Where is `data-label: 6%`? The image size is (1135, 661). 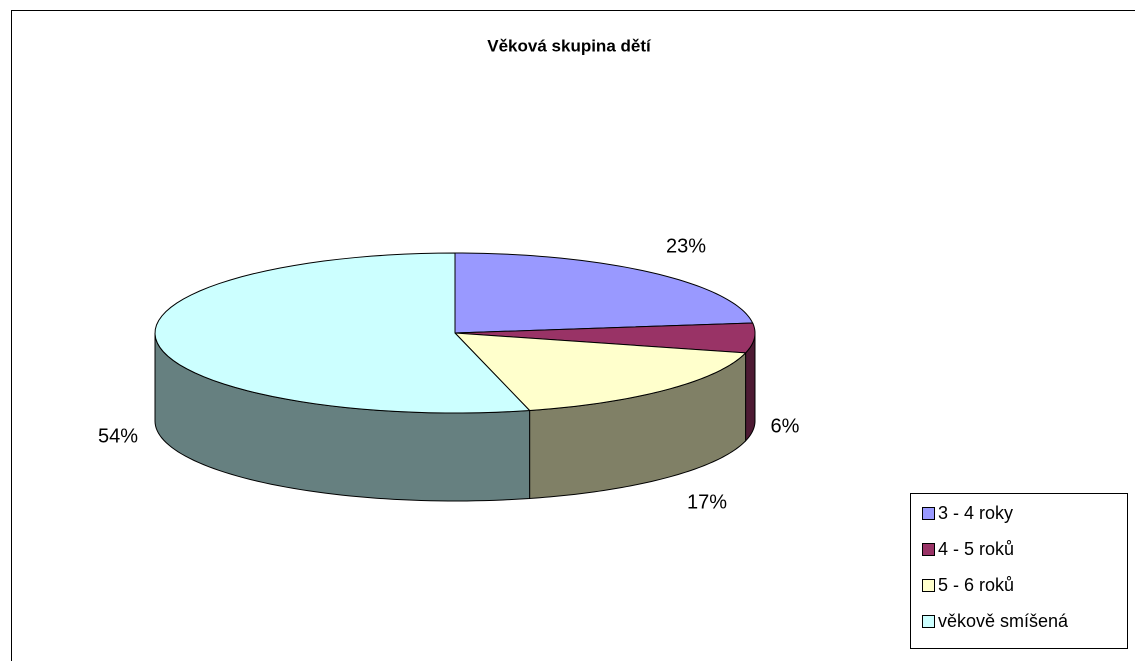 data-label: 6% is located at coordinates (785, 426).